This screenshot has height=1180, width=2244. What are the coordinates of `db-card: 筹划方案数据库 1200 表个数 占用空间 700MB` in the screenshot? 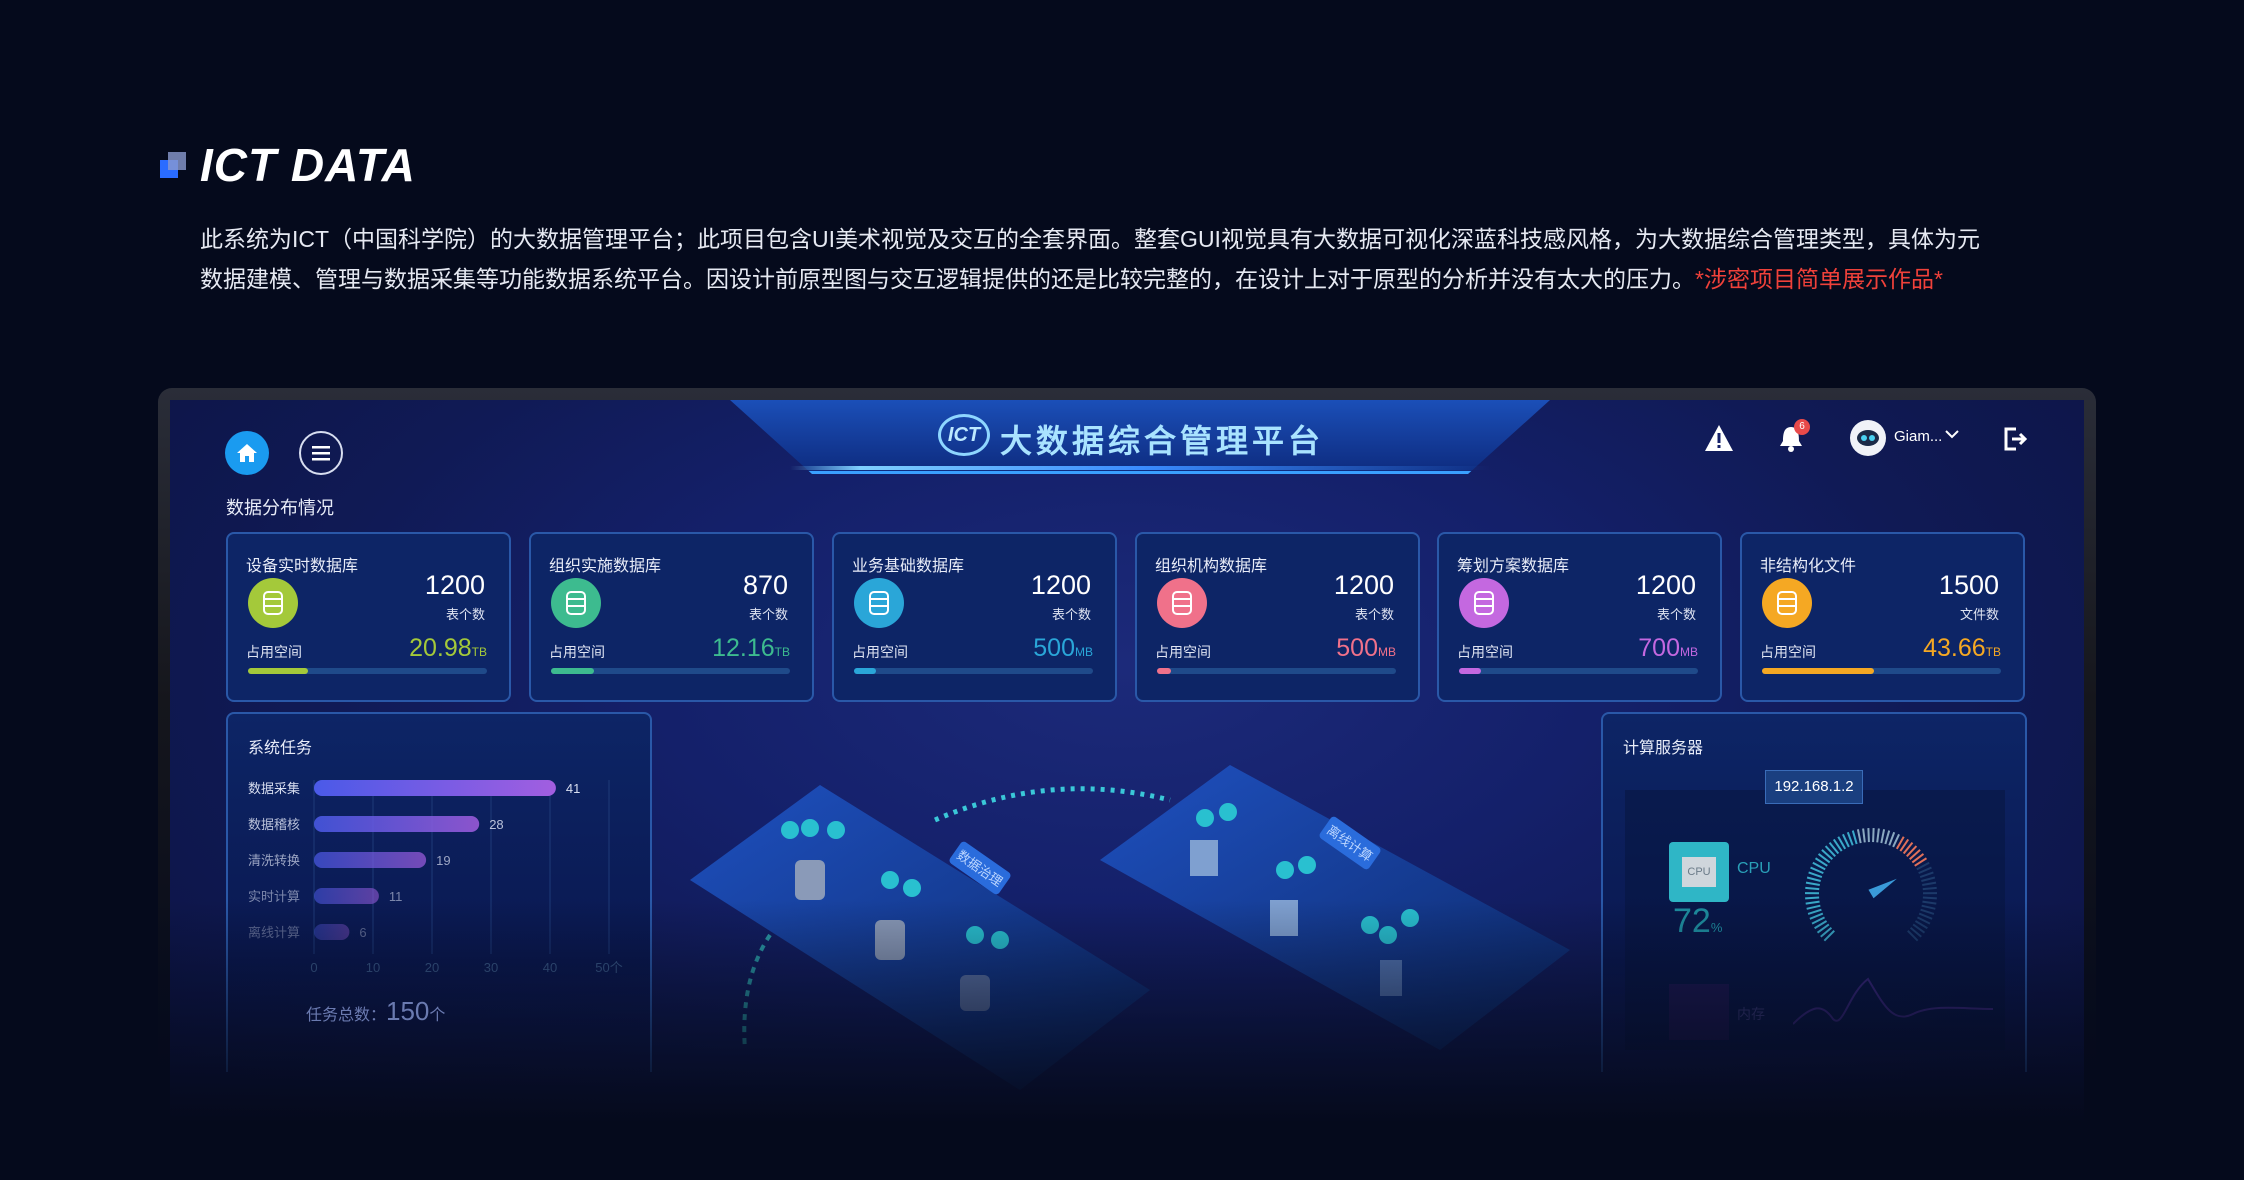 It's located at (1579, 617).